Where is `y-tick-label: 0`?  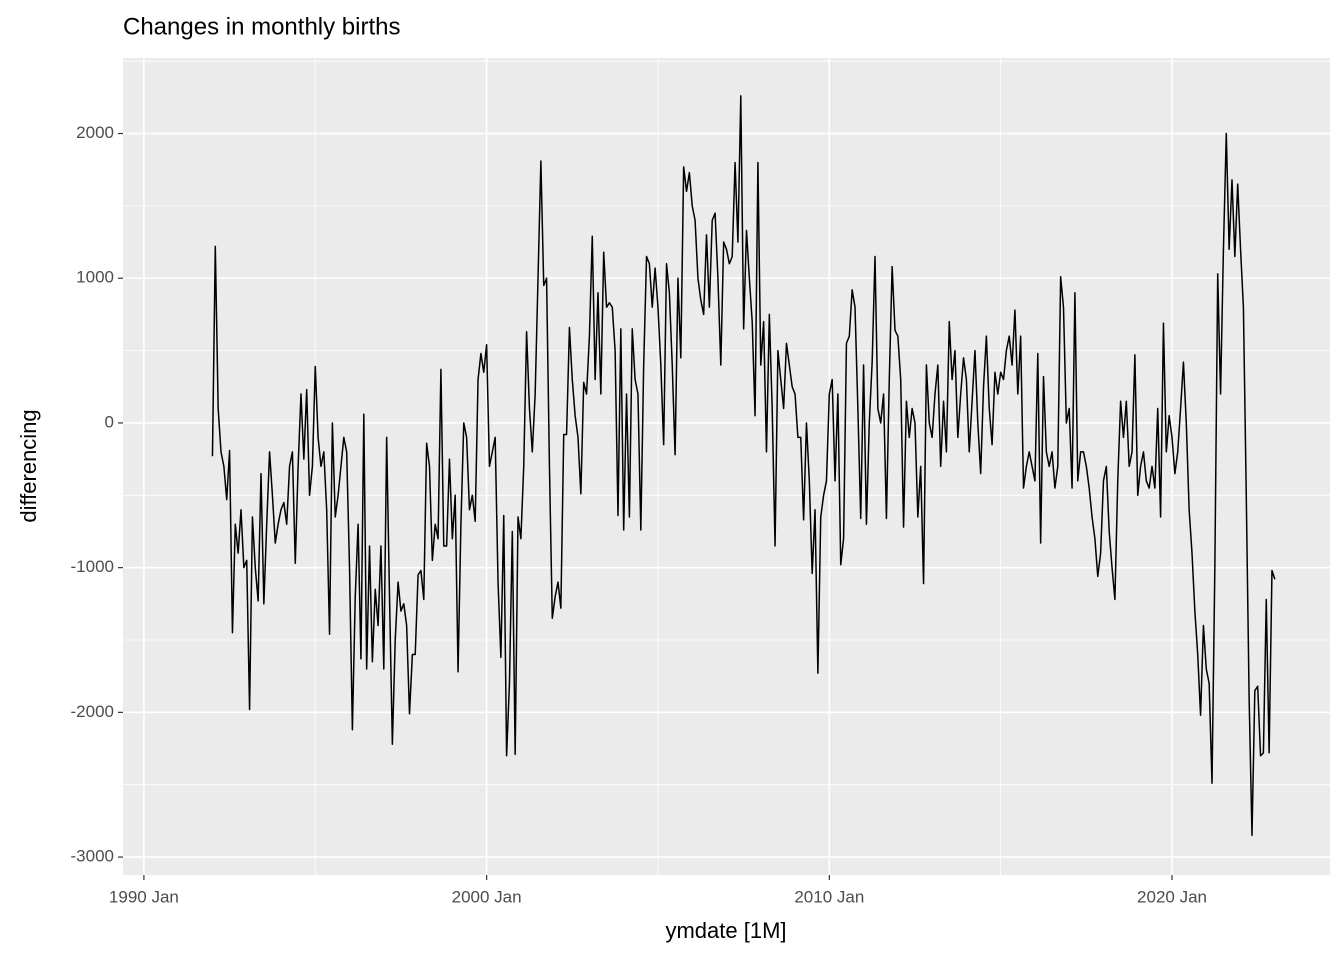 y-tick-label: 0 is located at coordinates (109, 421).